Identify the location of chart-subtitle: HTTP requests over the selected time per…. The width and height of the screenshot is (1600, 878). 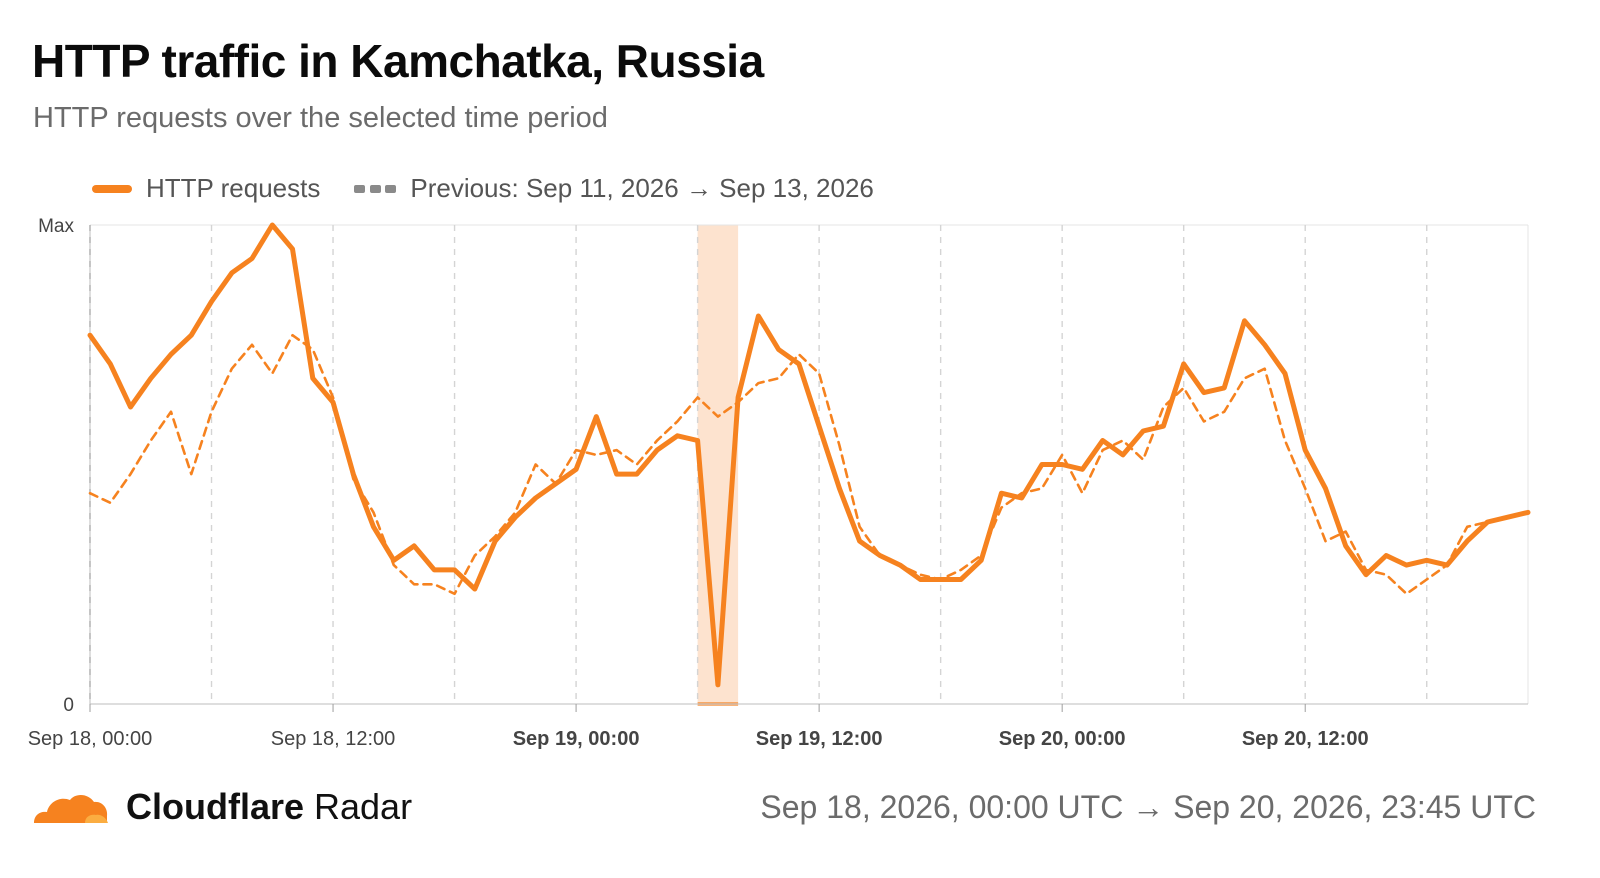
(320, 118).